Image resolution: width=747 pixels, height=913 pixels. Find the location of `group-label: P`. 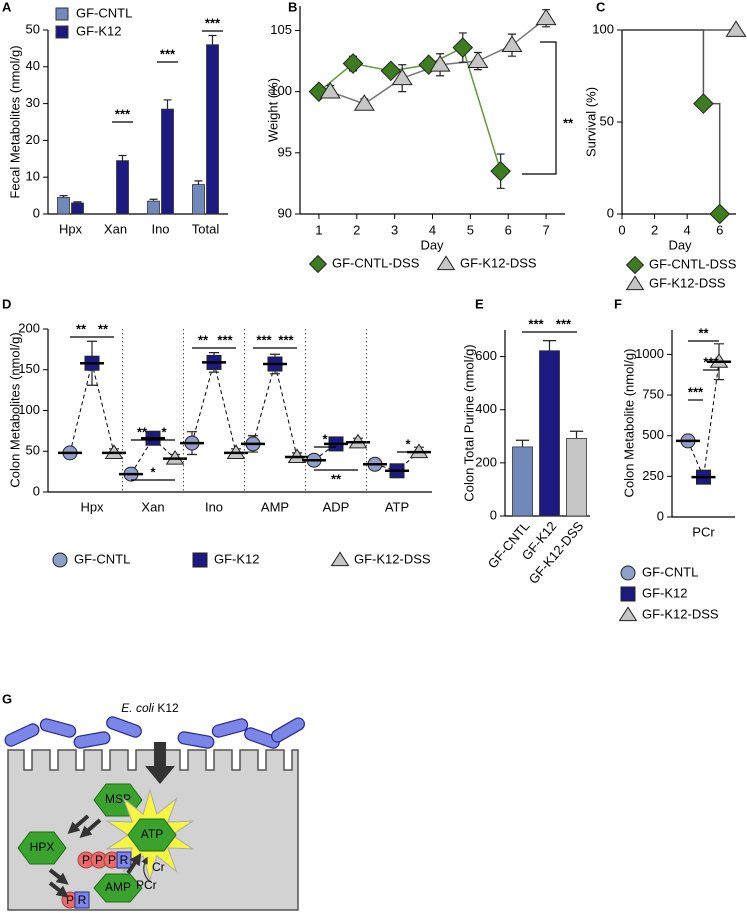

group-label: P is located at coordinates (70, 900).